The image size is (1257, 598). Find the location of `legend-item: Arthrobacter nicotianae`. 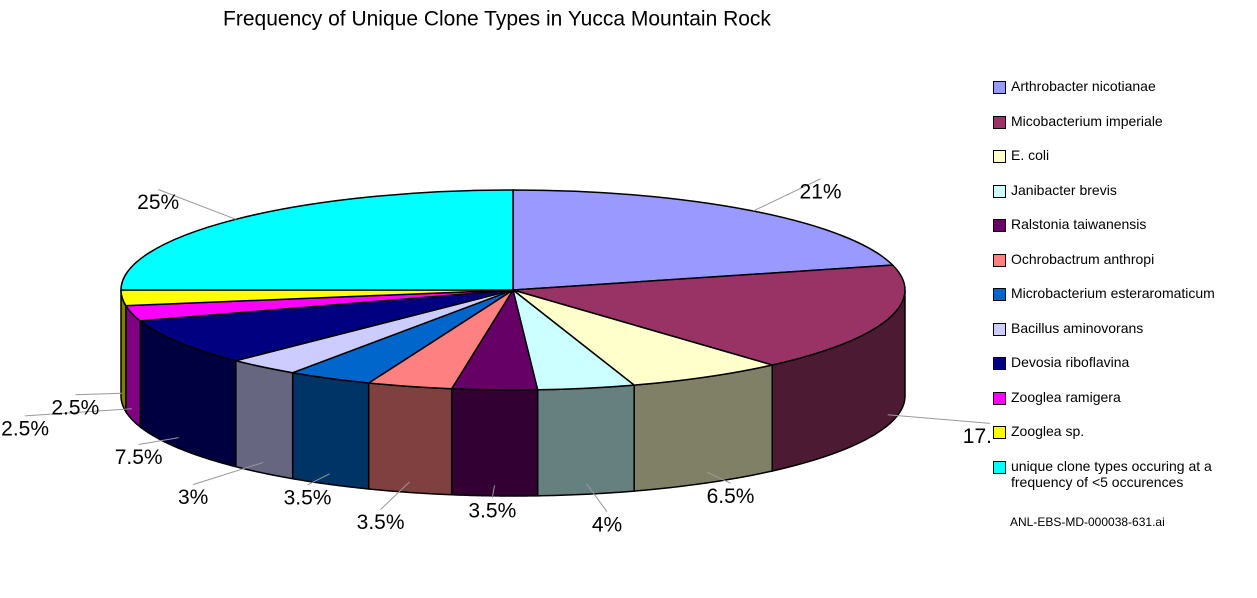

legend-item: Arthrobacter nicotianae is located at coordinates (1124, 95).